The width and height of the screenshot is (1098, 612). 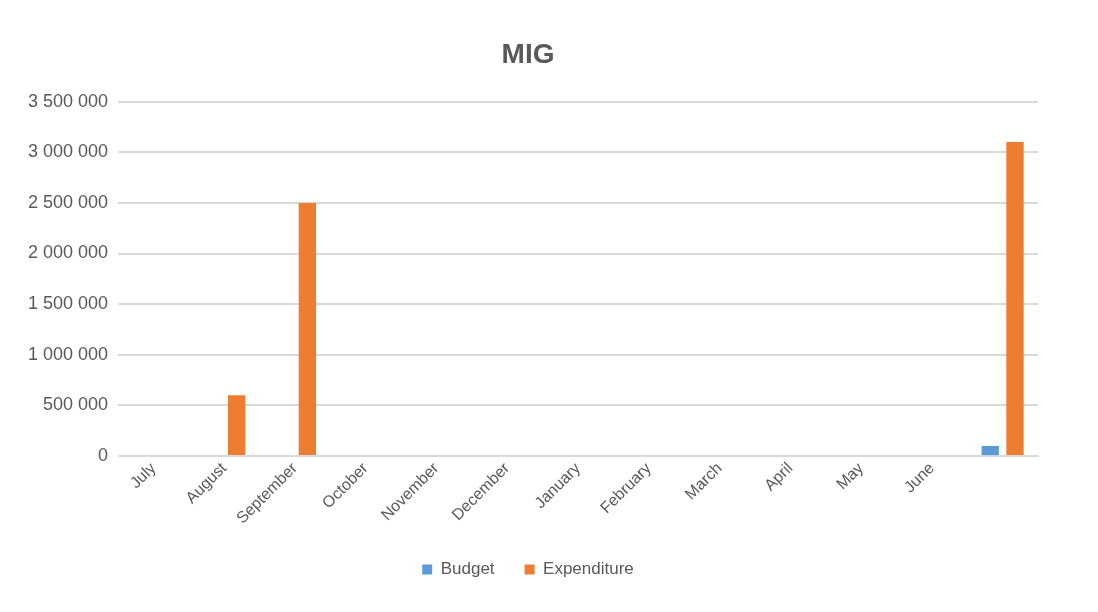 I want to click on y-tick-label: 500 000, so click(x=76, y=404).